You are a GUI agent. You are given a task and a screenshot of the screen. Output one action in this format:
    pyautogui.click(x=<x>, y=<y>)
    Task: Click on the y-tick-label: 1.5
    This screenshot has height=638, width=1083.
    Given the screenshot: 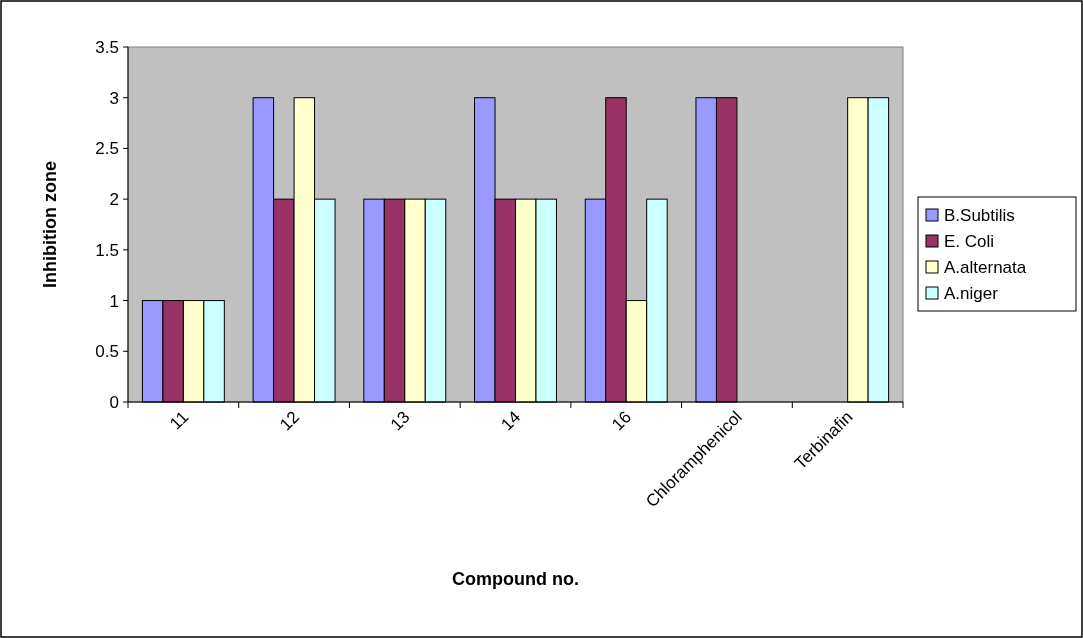 What is the action you would take?
    pyautogui.click(x=107, y=250)
    